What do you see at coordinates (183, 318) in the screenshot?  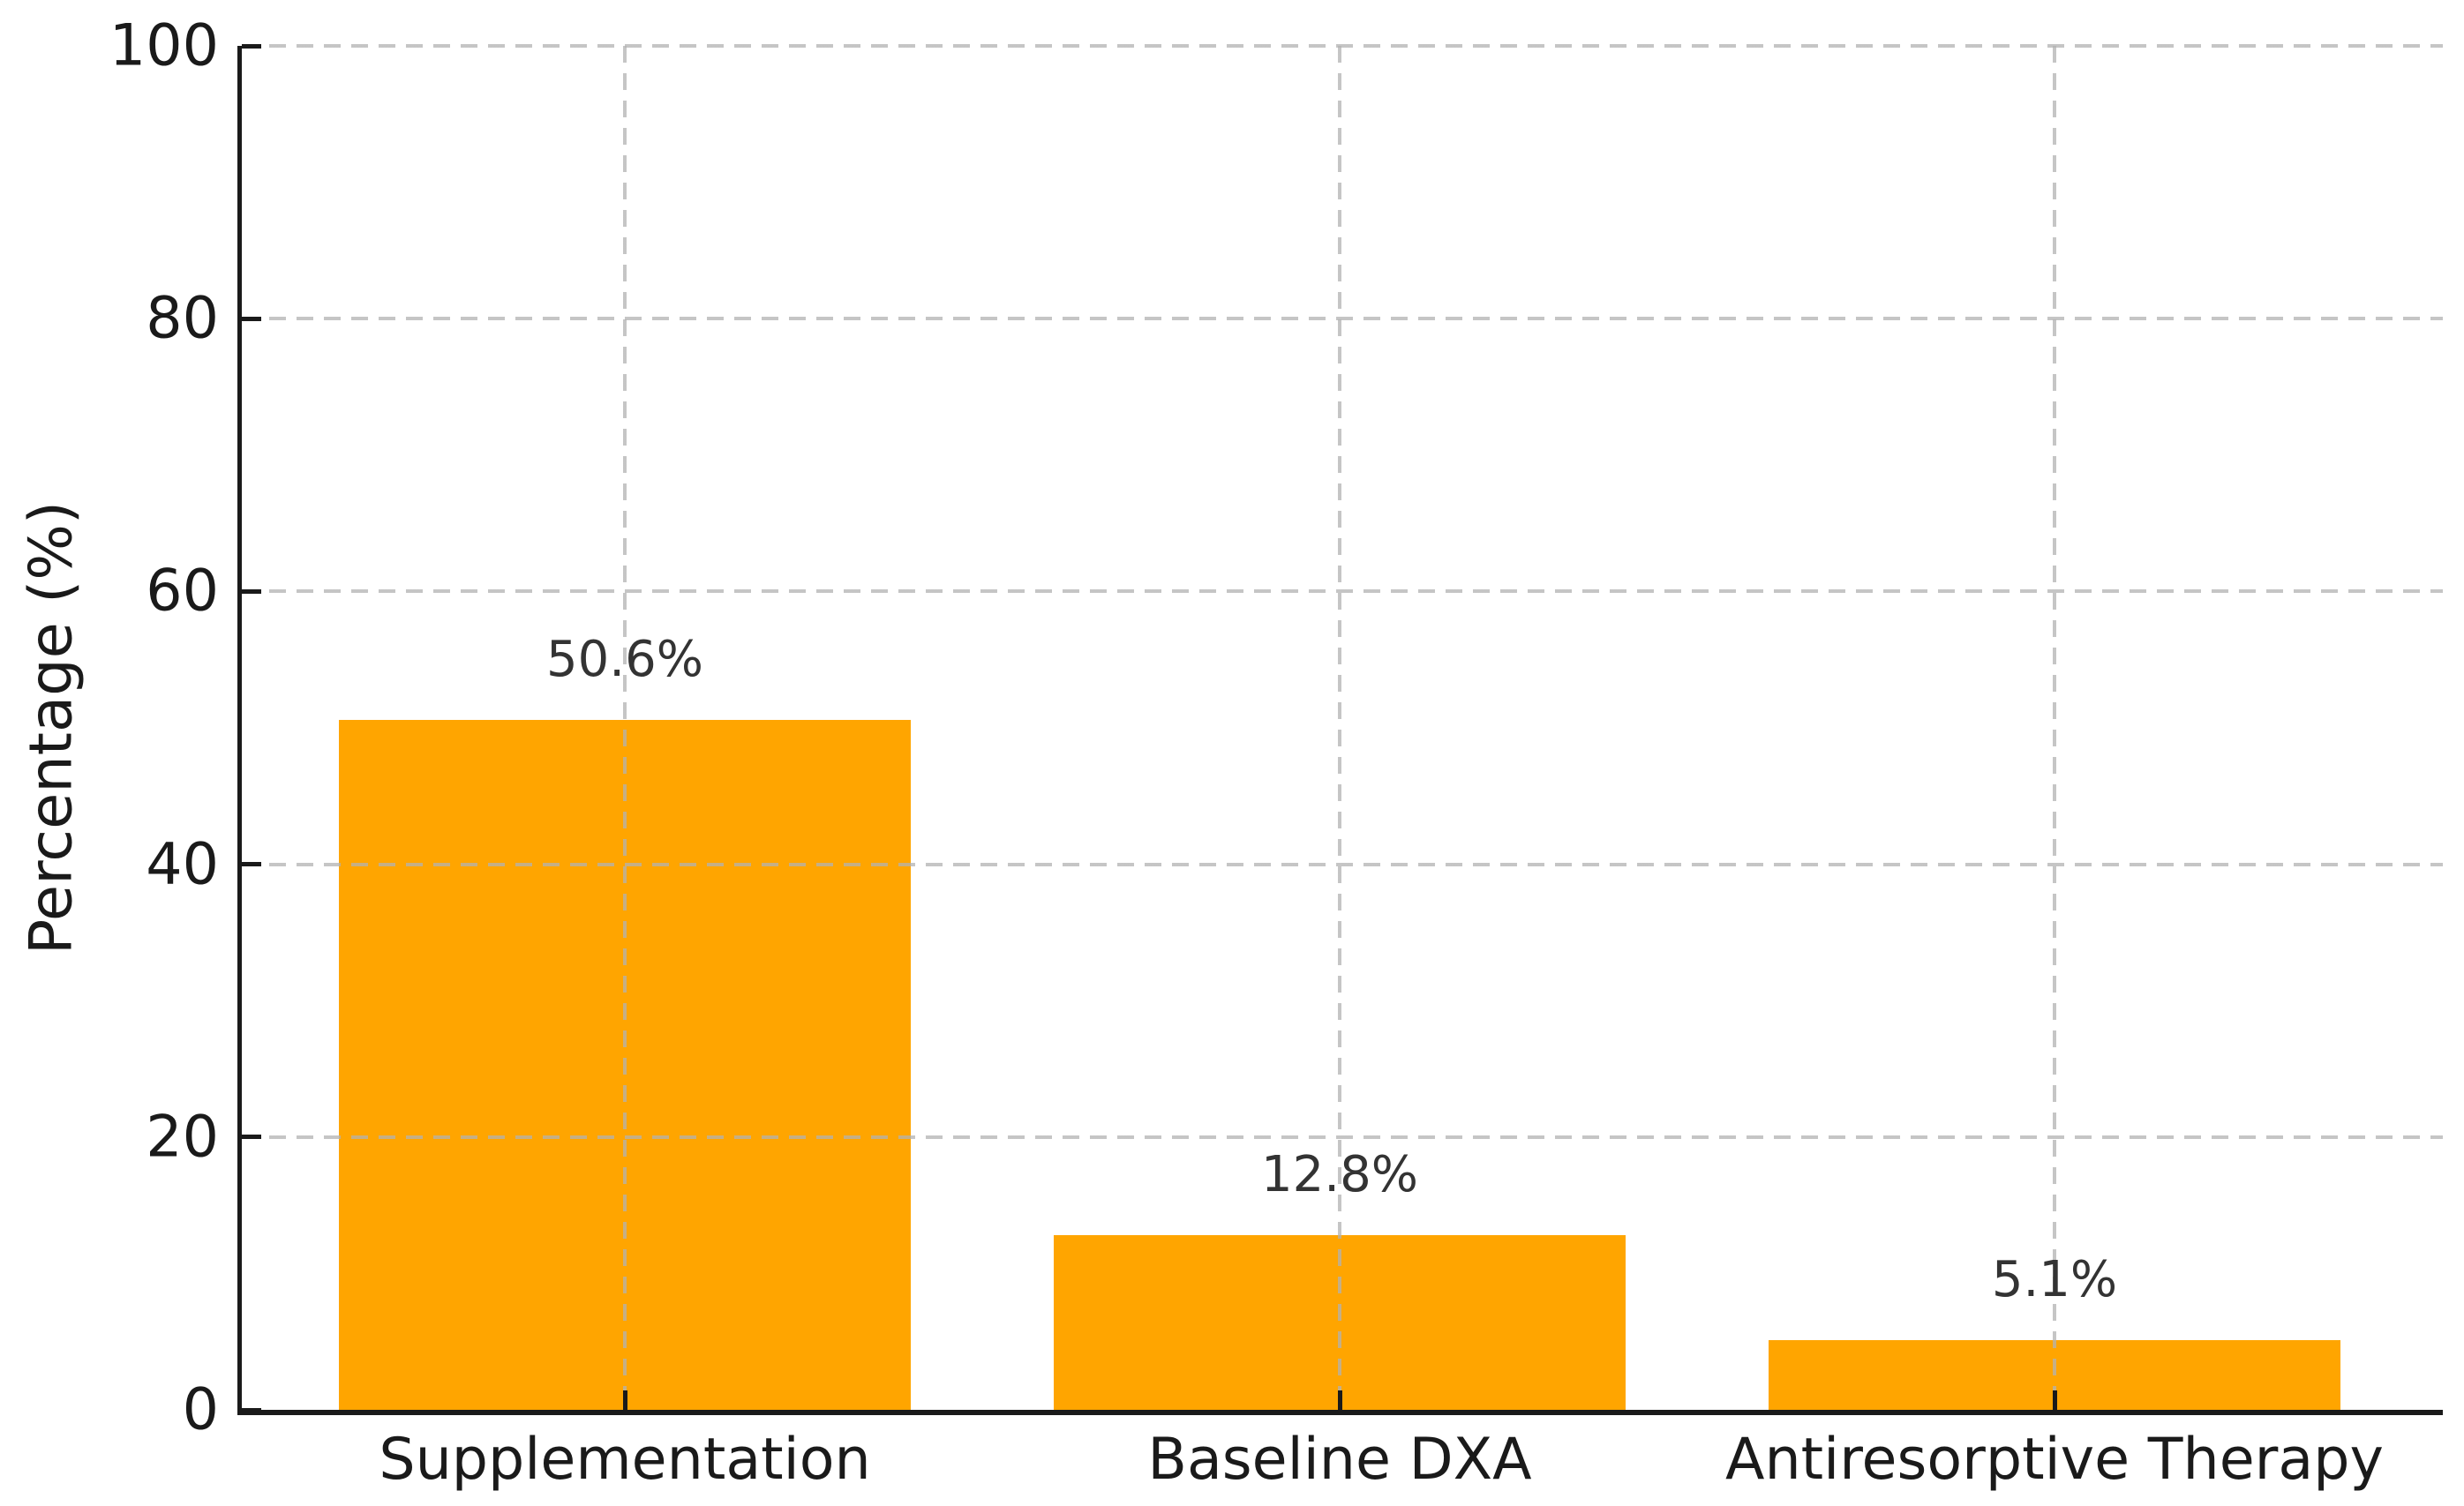 I see `y-tick-label: 80` at bounding box center [183, 318].